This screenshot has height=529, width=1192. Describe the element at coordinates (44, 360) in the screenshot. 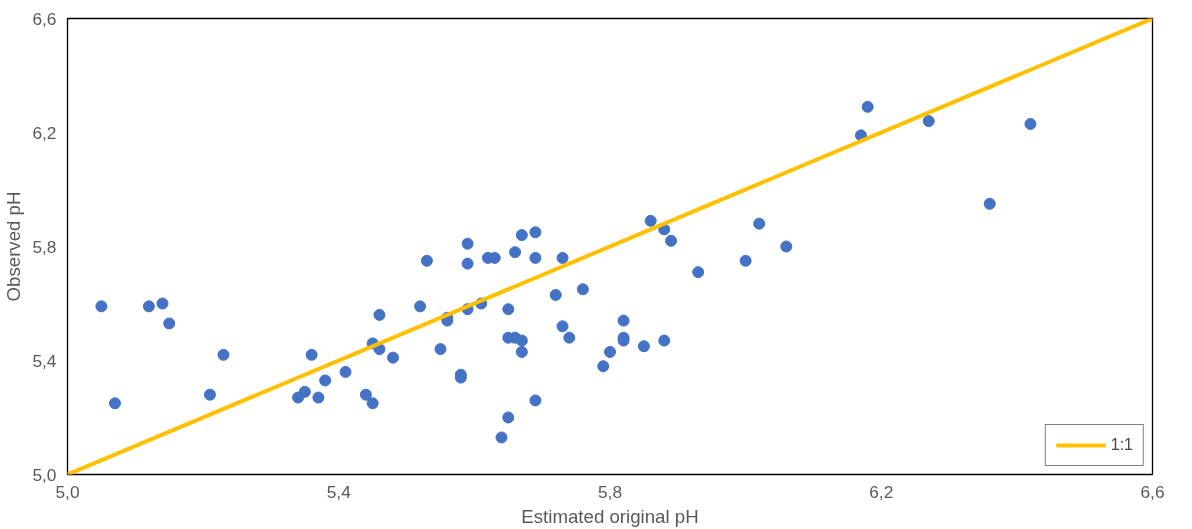

I see `y-tick-label: 5,4` at that location.